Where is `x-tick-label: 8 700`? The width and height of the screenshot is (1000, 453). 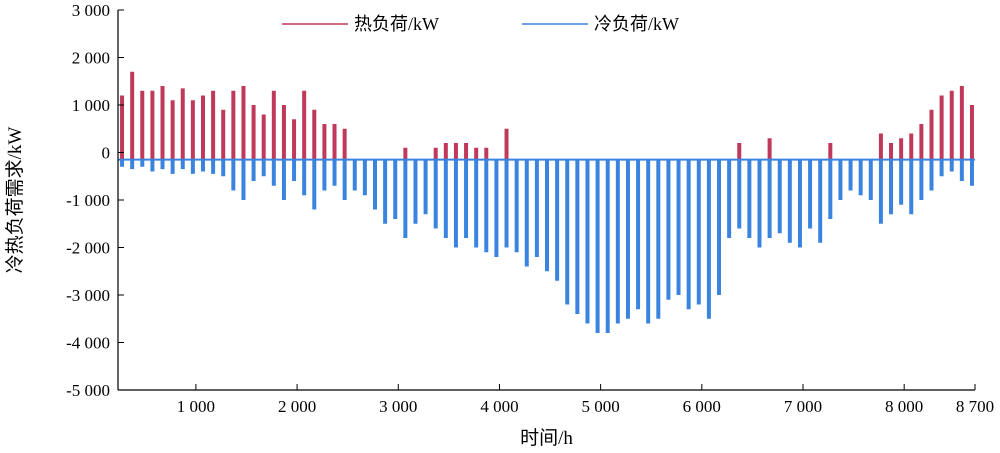
x-tick-label: 8 700 is located at coordinates (975, 406).